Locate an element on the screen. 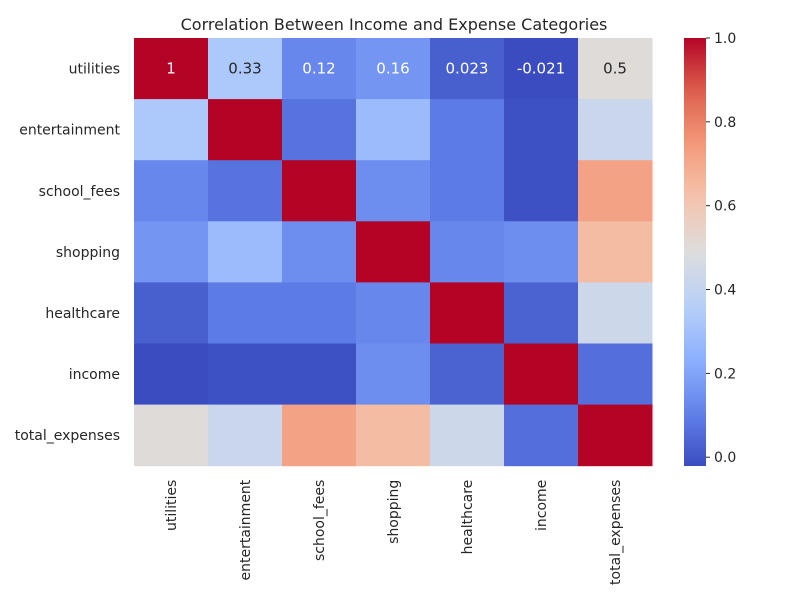  colorbar-tick-label: 1.0 is located at coordinates (725, 39).